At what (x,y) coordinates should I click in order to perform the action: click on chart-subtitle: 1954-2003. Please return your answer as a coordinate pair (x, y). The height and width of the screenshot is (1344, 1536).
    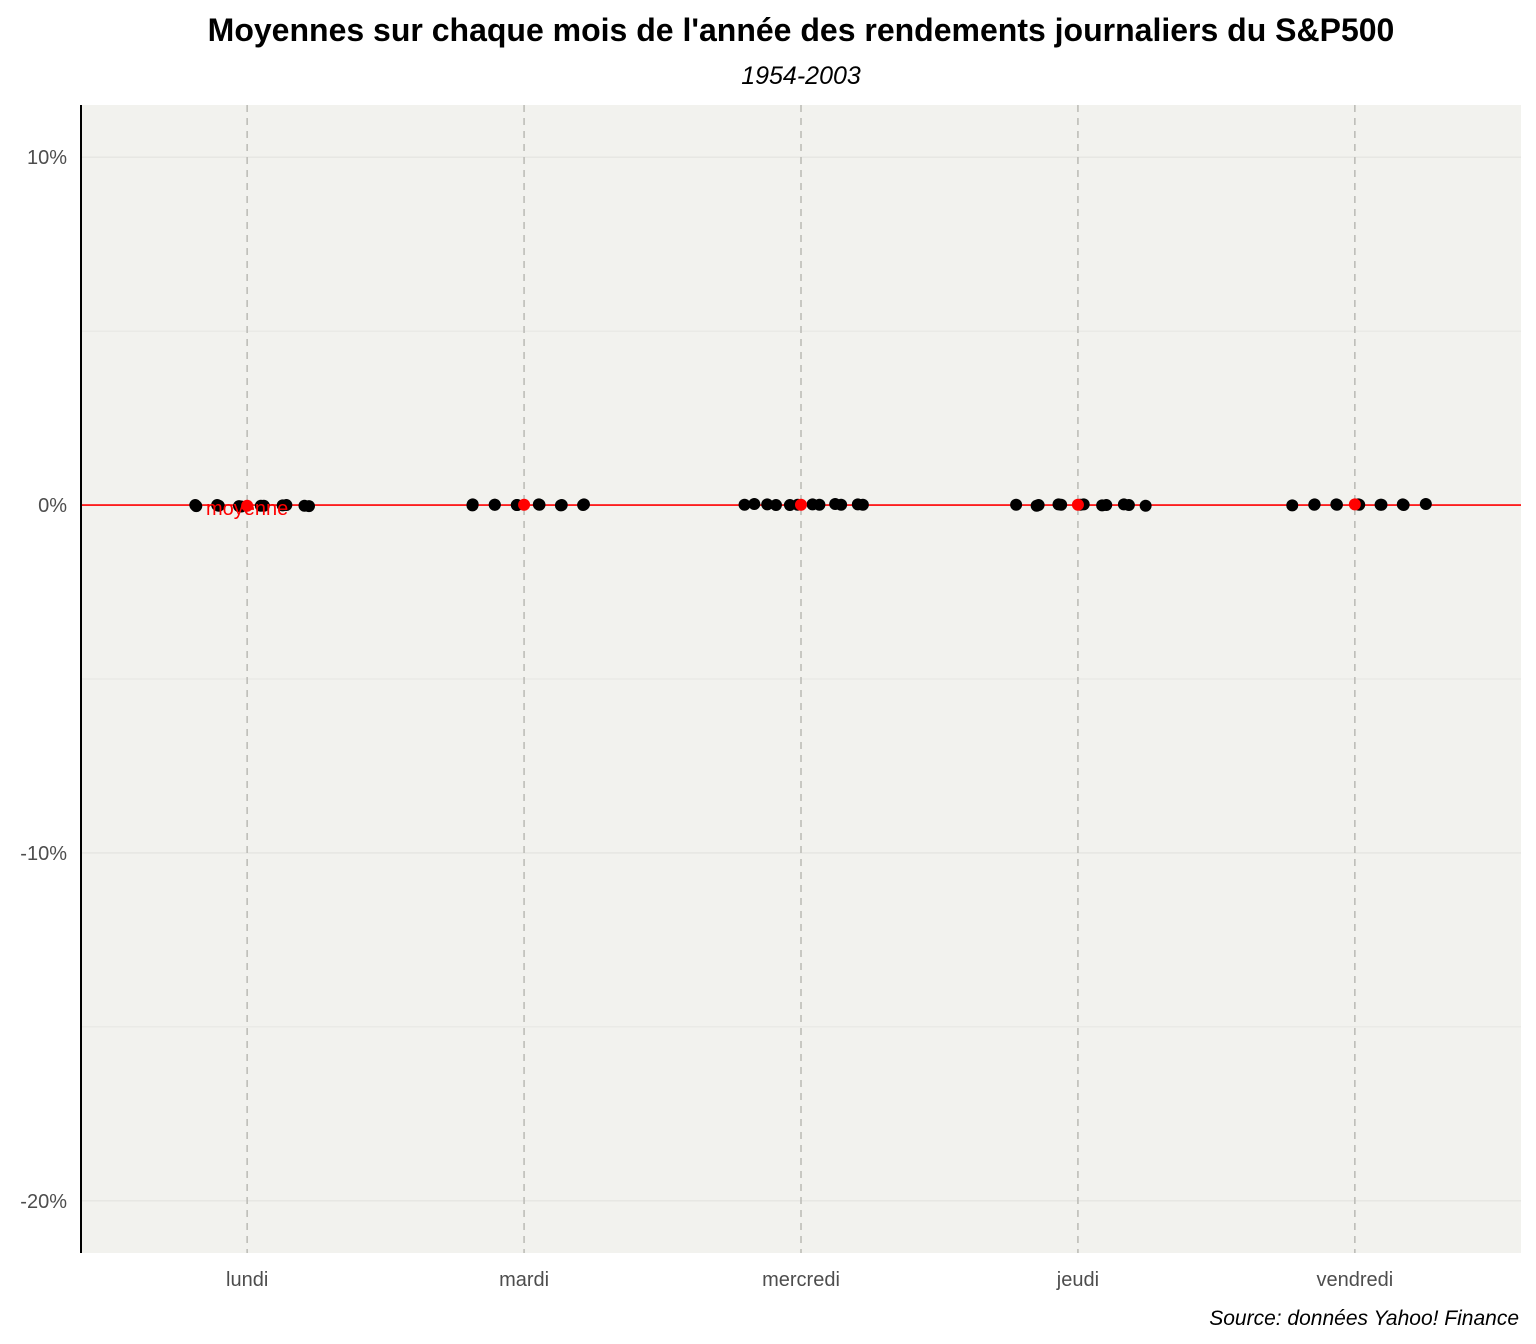
    Looking at the image, I should click on (801, 76).